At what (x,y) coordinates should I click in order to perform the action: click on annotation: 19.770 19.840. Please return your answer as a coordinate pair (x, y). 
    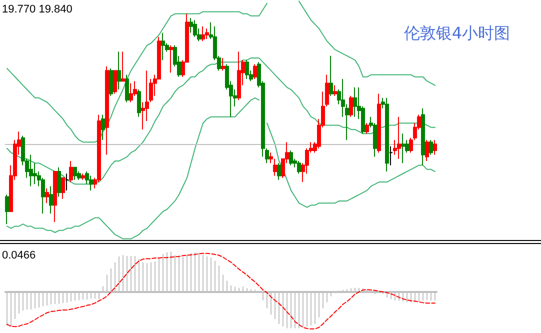
    Looking at the image, I should click on (37, 10).